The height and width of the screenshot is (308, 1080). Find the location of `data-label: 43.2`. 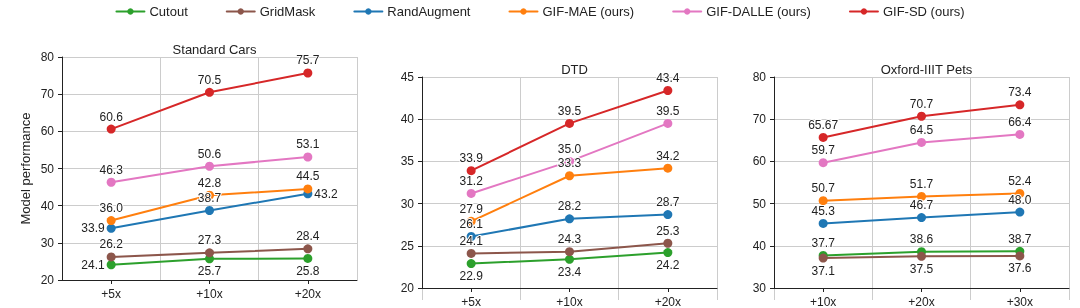

data-label: 43.2 is located at coordinates (326, 193).